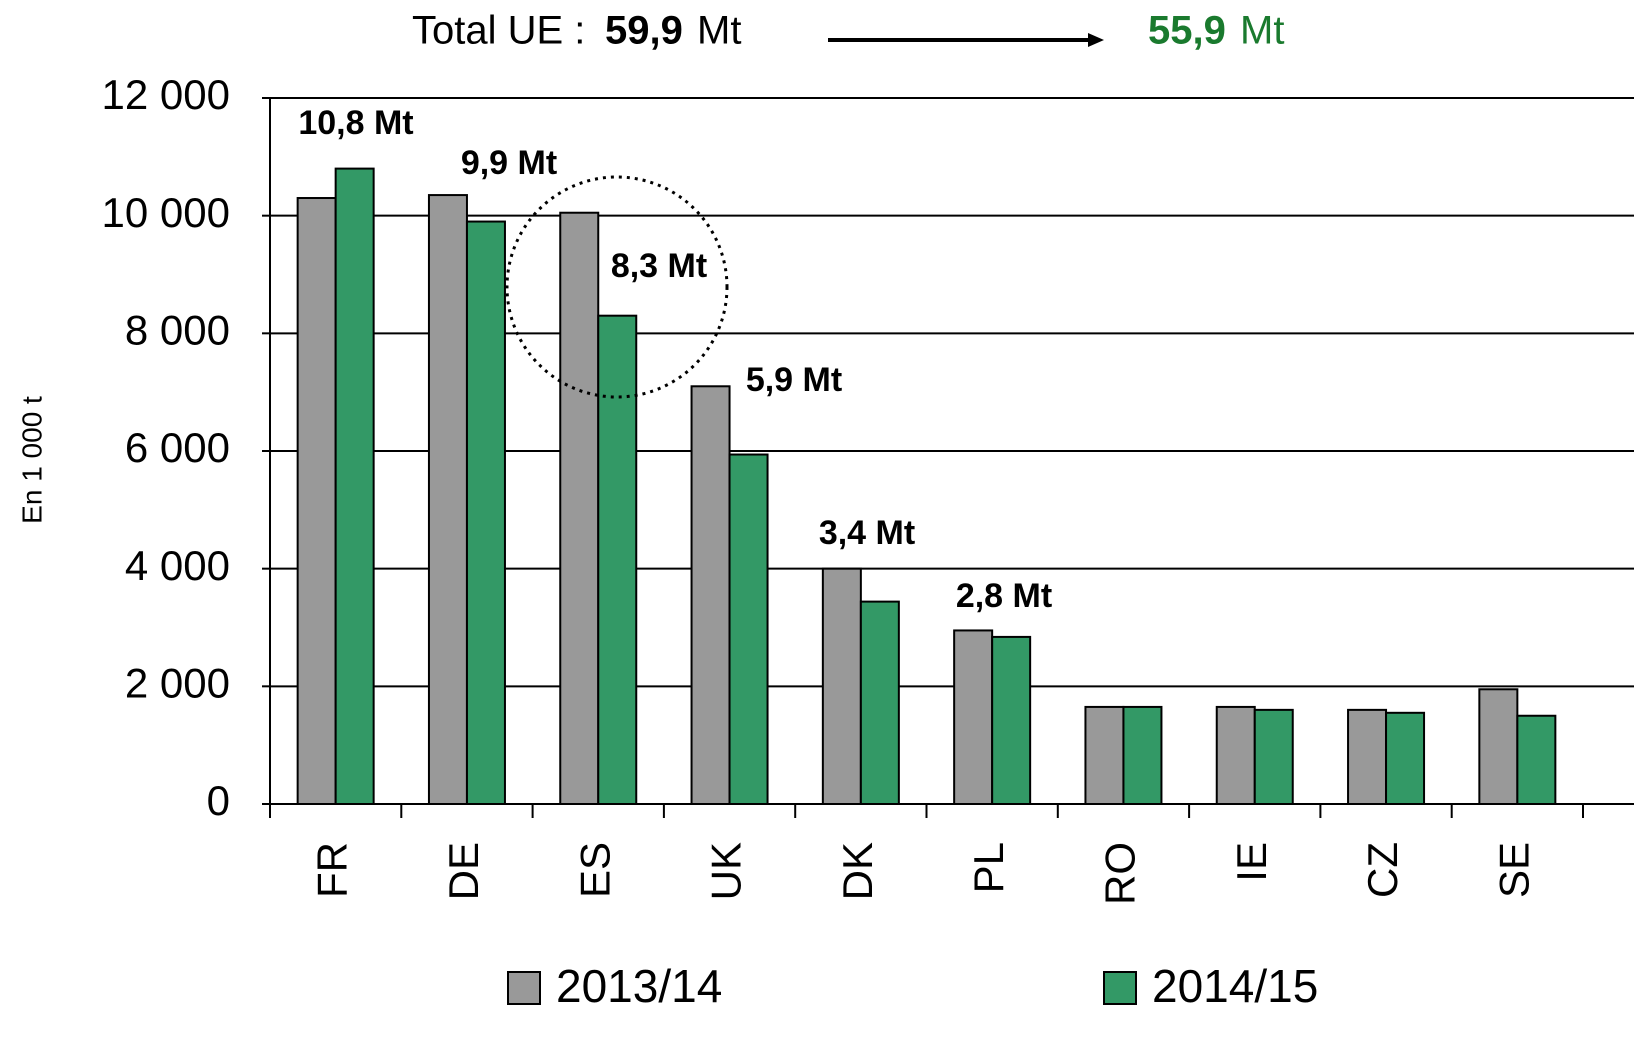 This screenshot has height=1054, width=1634. I want to click on value-label: 9,9 Mt, so click(509, 163).